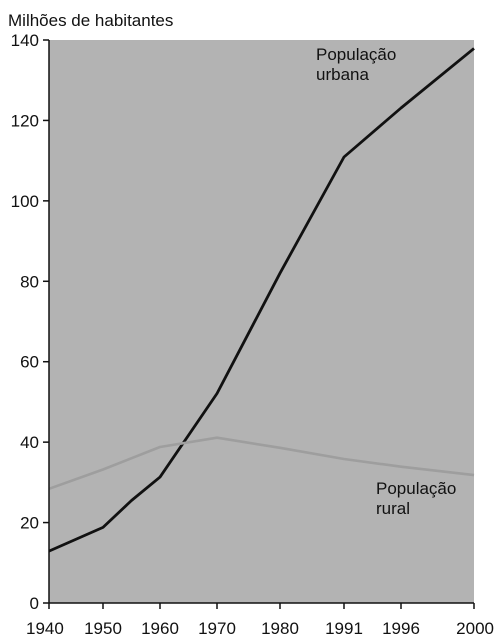 The image size is (496, 642). I want to click on y-tick-label: 60, so click(29, 362).